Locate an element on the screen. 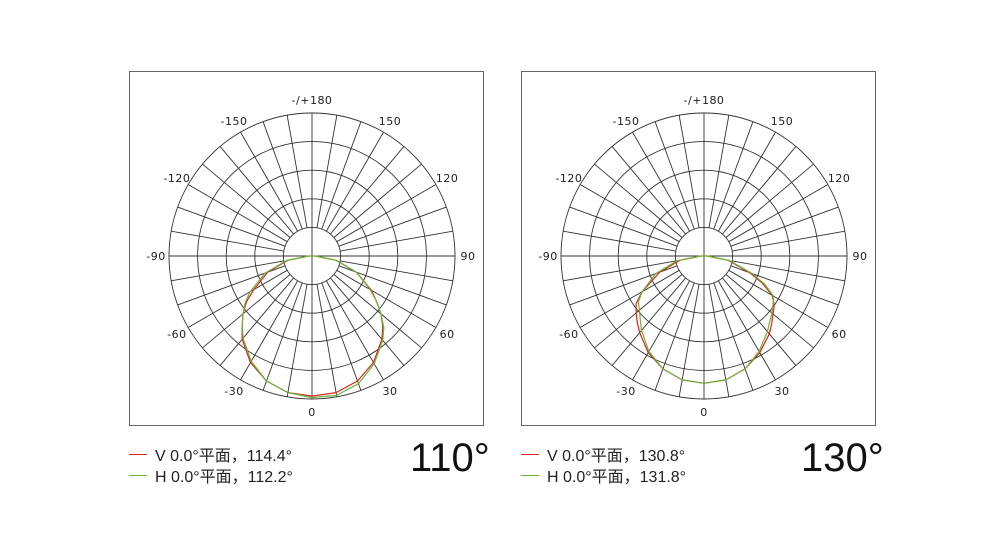 The height and width of the screenshot is (550, 1005). beam-angle-2: 130° is located at coordinates (842, 458).